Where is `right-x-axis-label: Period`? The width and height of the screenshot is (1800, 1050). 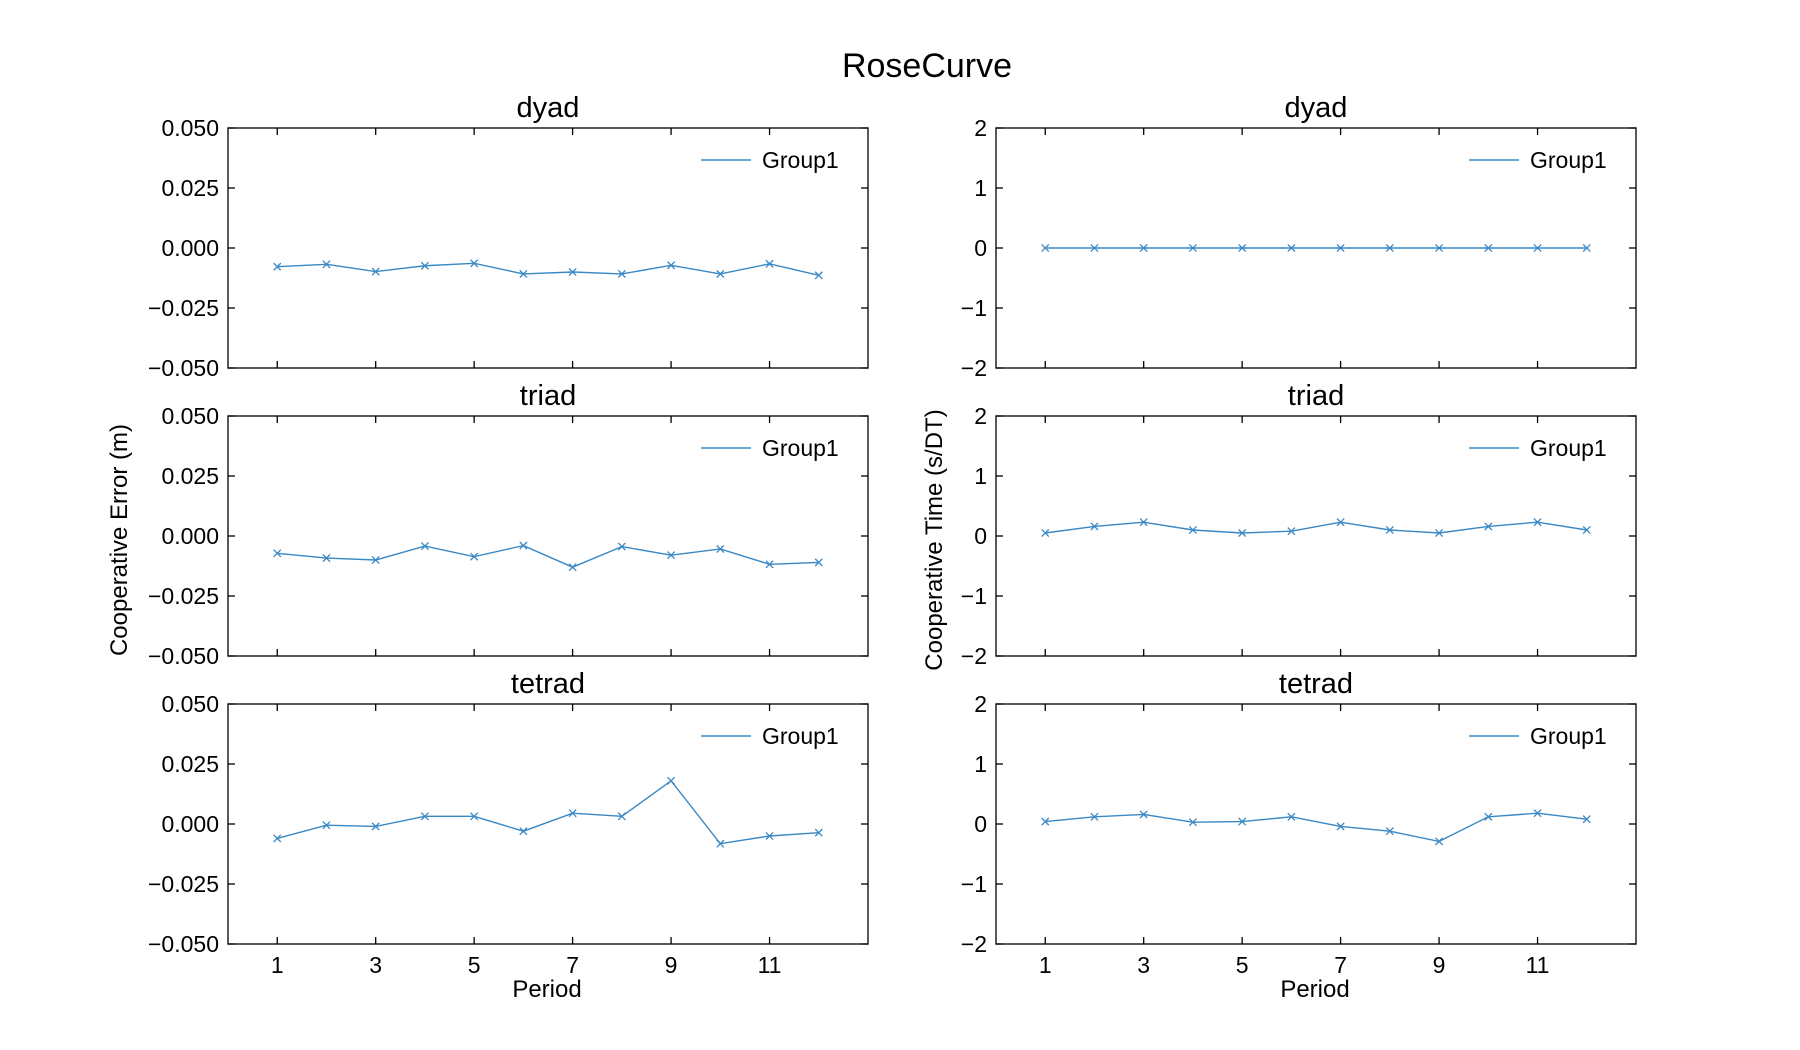
right-x-axis-label: Period is located at coordinates (1314, 989).